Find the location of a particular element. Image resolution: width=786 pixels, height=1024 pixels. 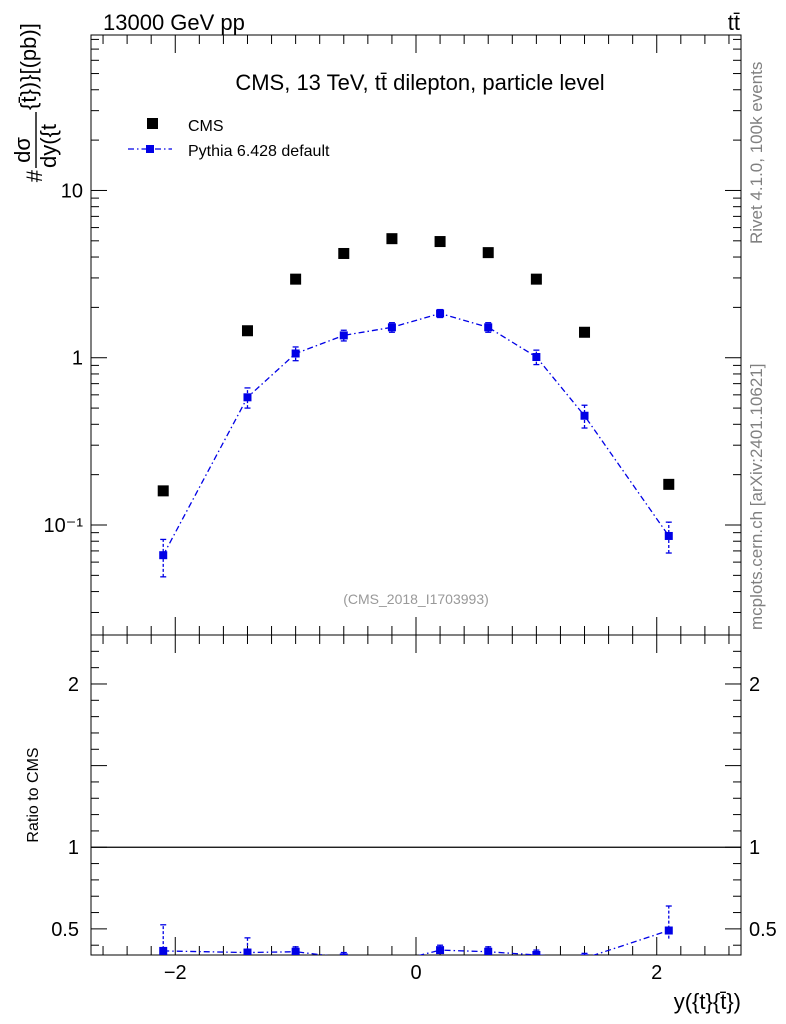

x-tick-label: −2 is located at coordinates (175, 973).